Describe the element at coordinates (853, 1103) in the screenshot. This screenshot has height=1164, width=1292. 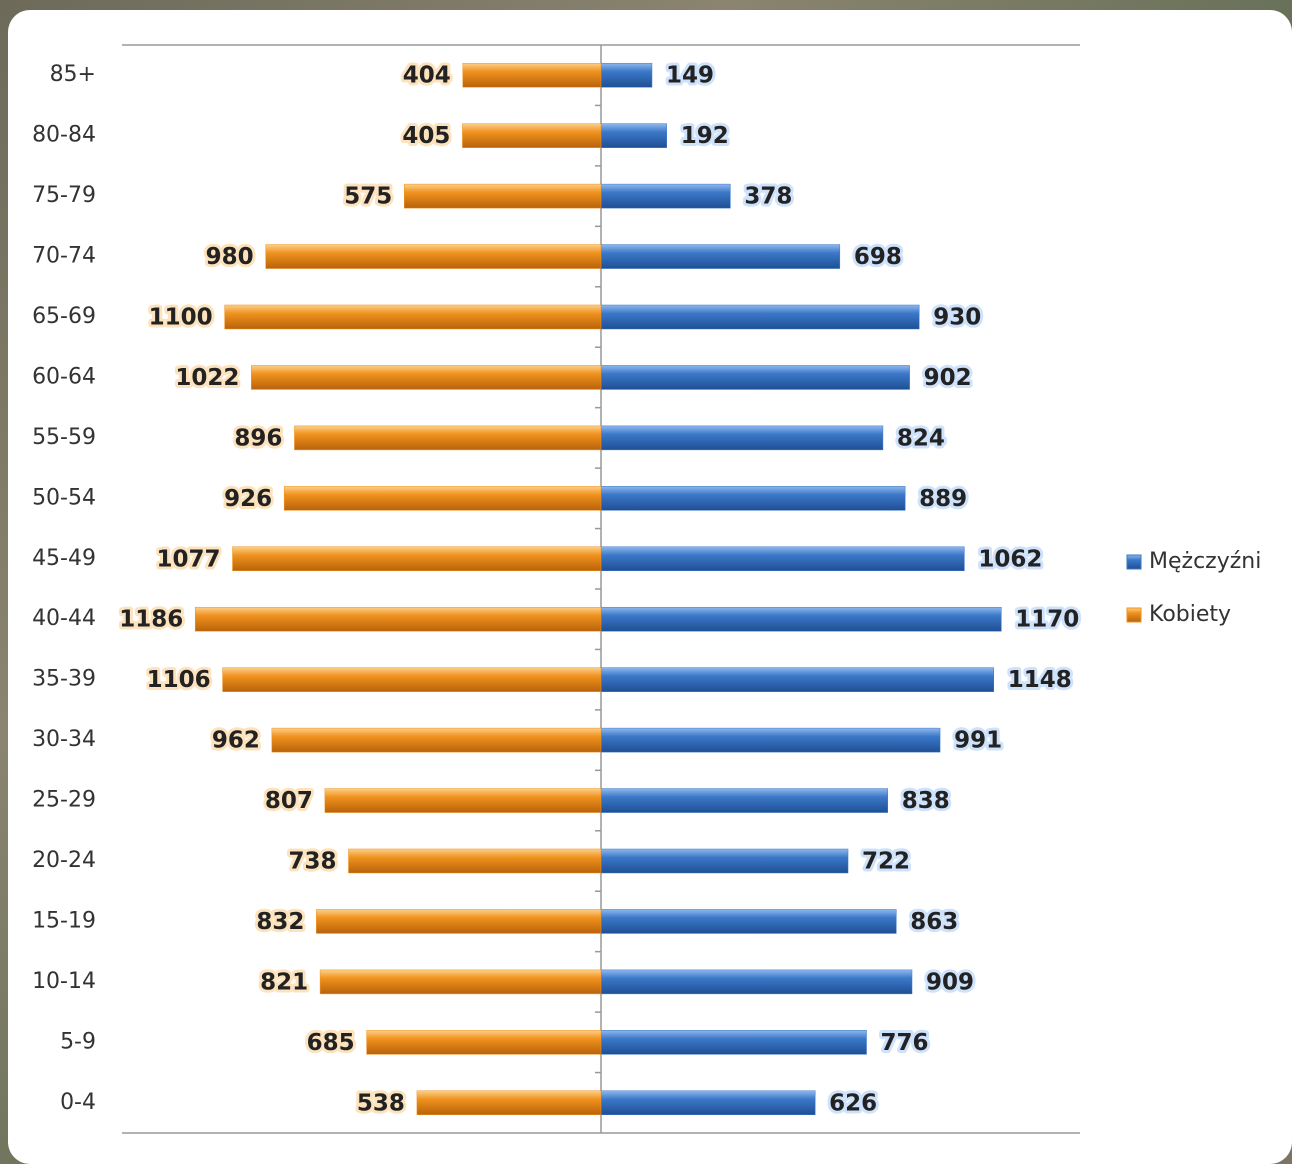
I see `value-label: 626` at that location.